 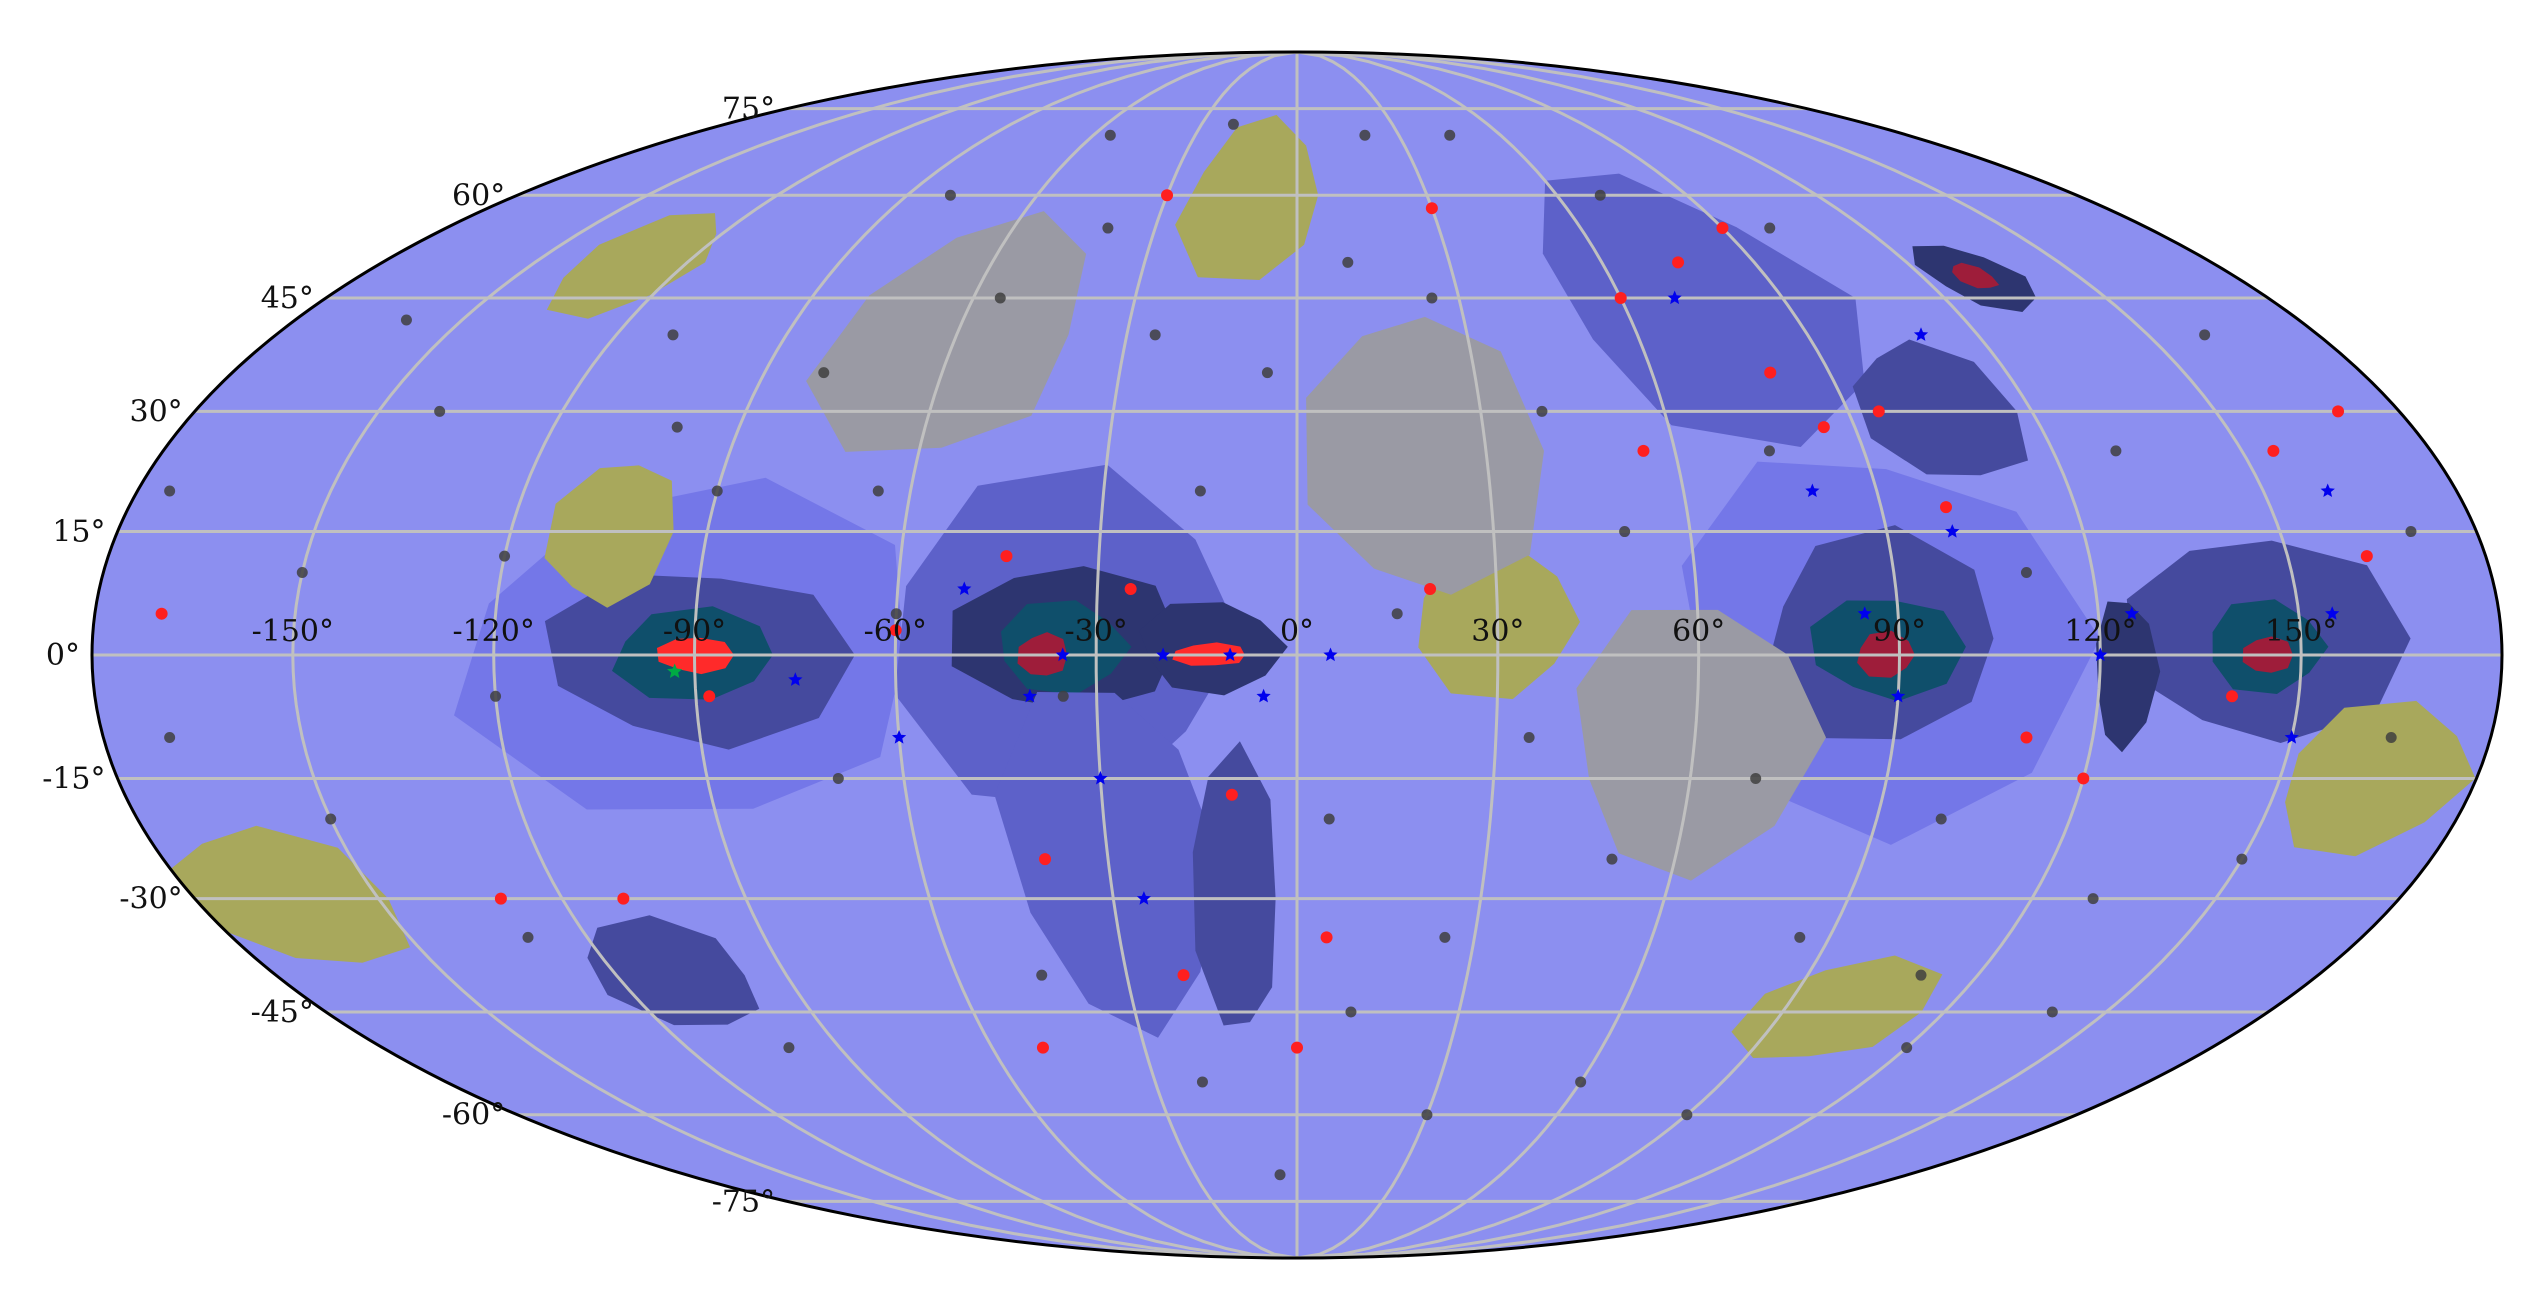 What do you see at coordinates (2100, 631) in the screenshot?
I see `lon-label: 120°` at bounding box center [2100, 631].